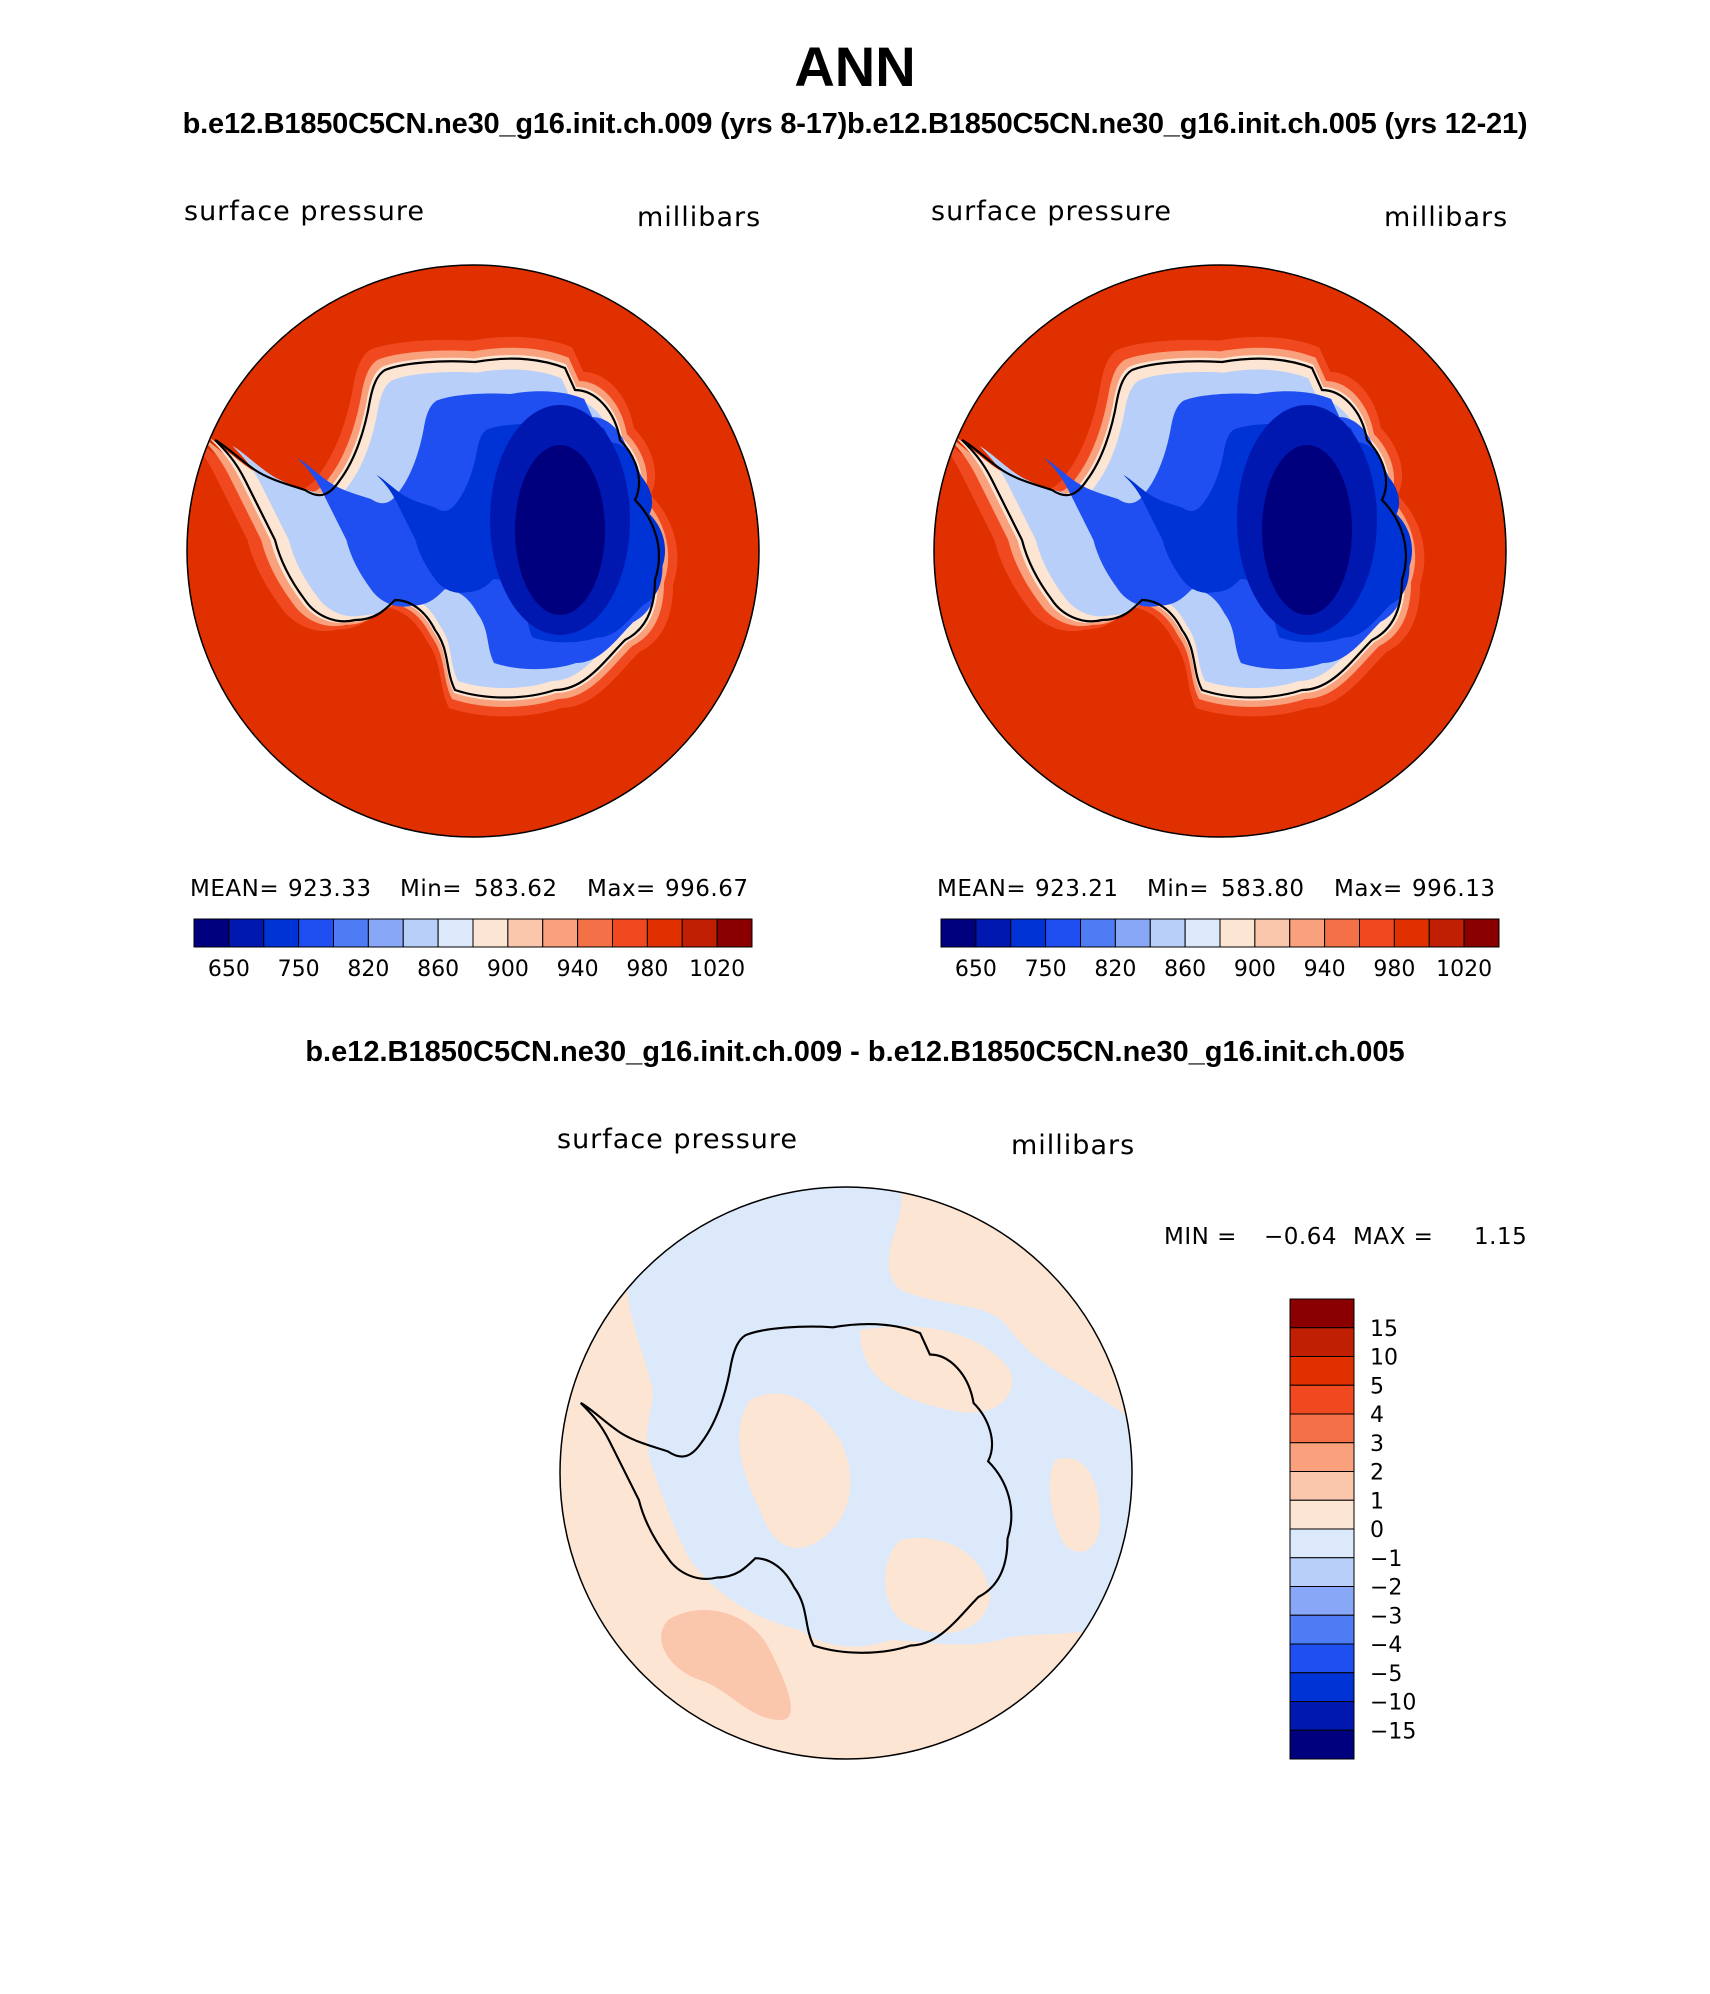 The width and height of the screenshot is (1710, 1994). Describe the element at coordinates (1051, 211) in the screenshot. I see `panel2-variable-label: surface pressure` at that location.